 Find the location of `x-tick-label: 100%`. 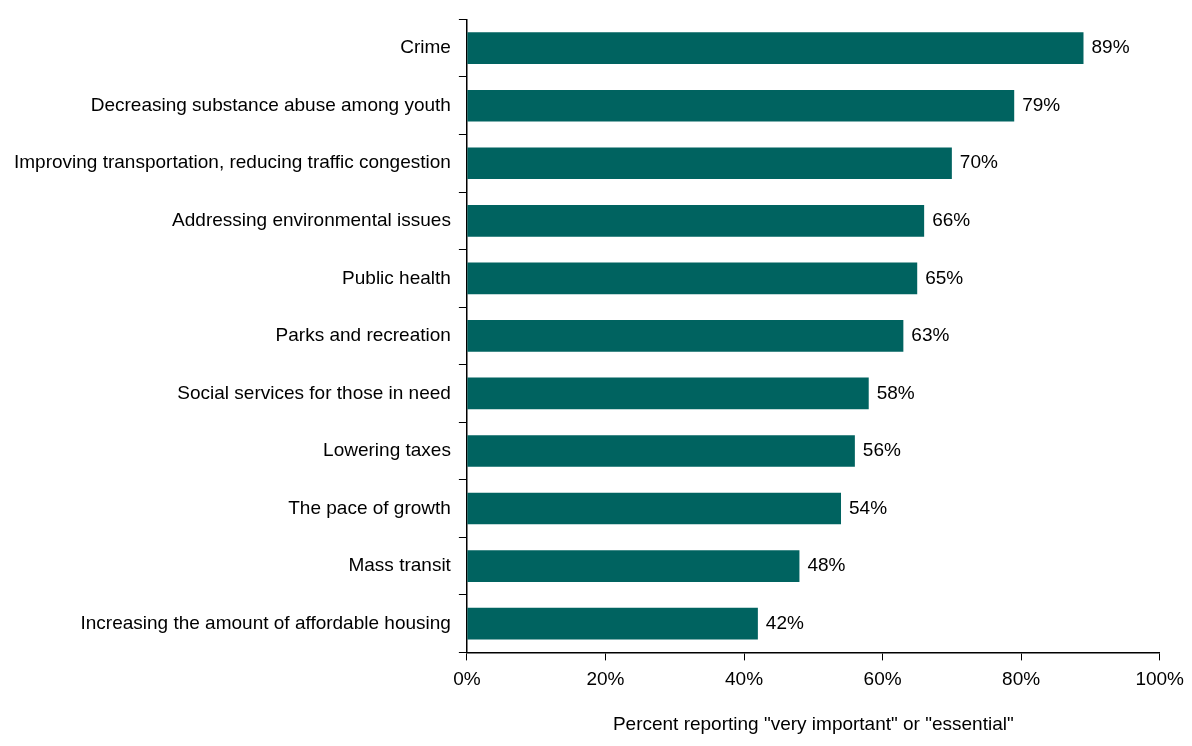

x-tick-label: 100% is located at coordinates (1160, 679).